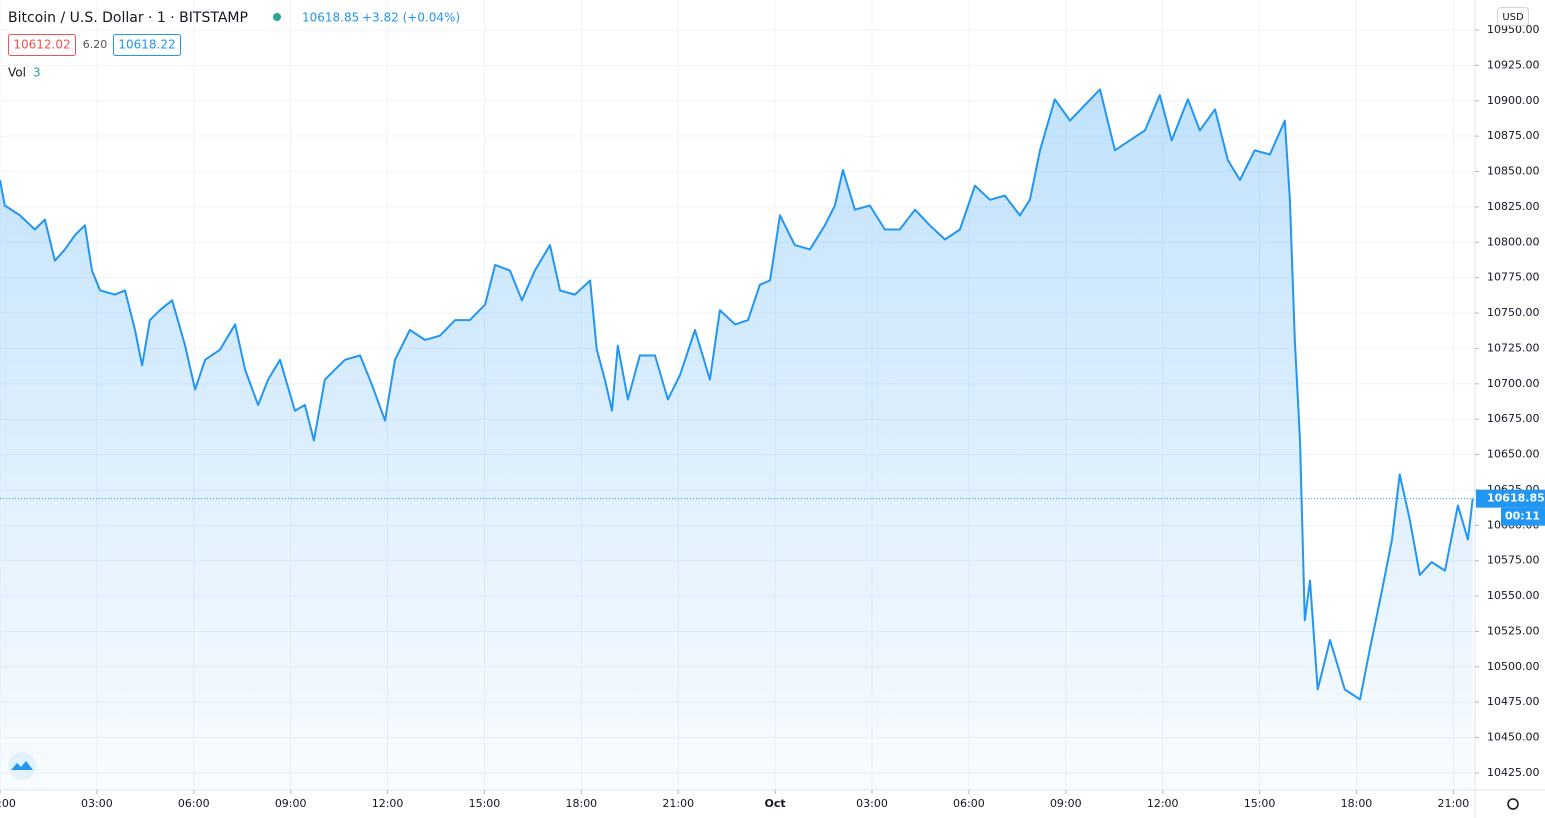 The width and height of the screenshot is (1545, 818). Describe the element at coordinates (128, 18) in the screenshot. I see `symbol-title: Bitcoin / U.S. Dollar · 1 · BITSTAMP` at that location.